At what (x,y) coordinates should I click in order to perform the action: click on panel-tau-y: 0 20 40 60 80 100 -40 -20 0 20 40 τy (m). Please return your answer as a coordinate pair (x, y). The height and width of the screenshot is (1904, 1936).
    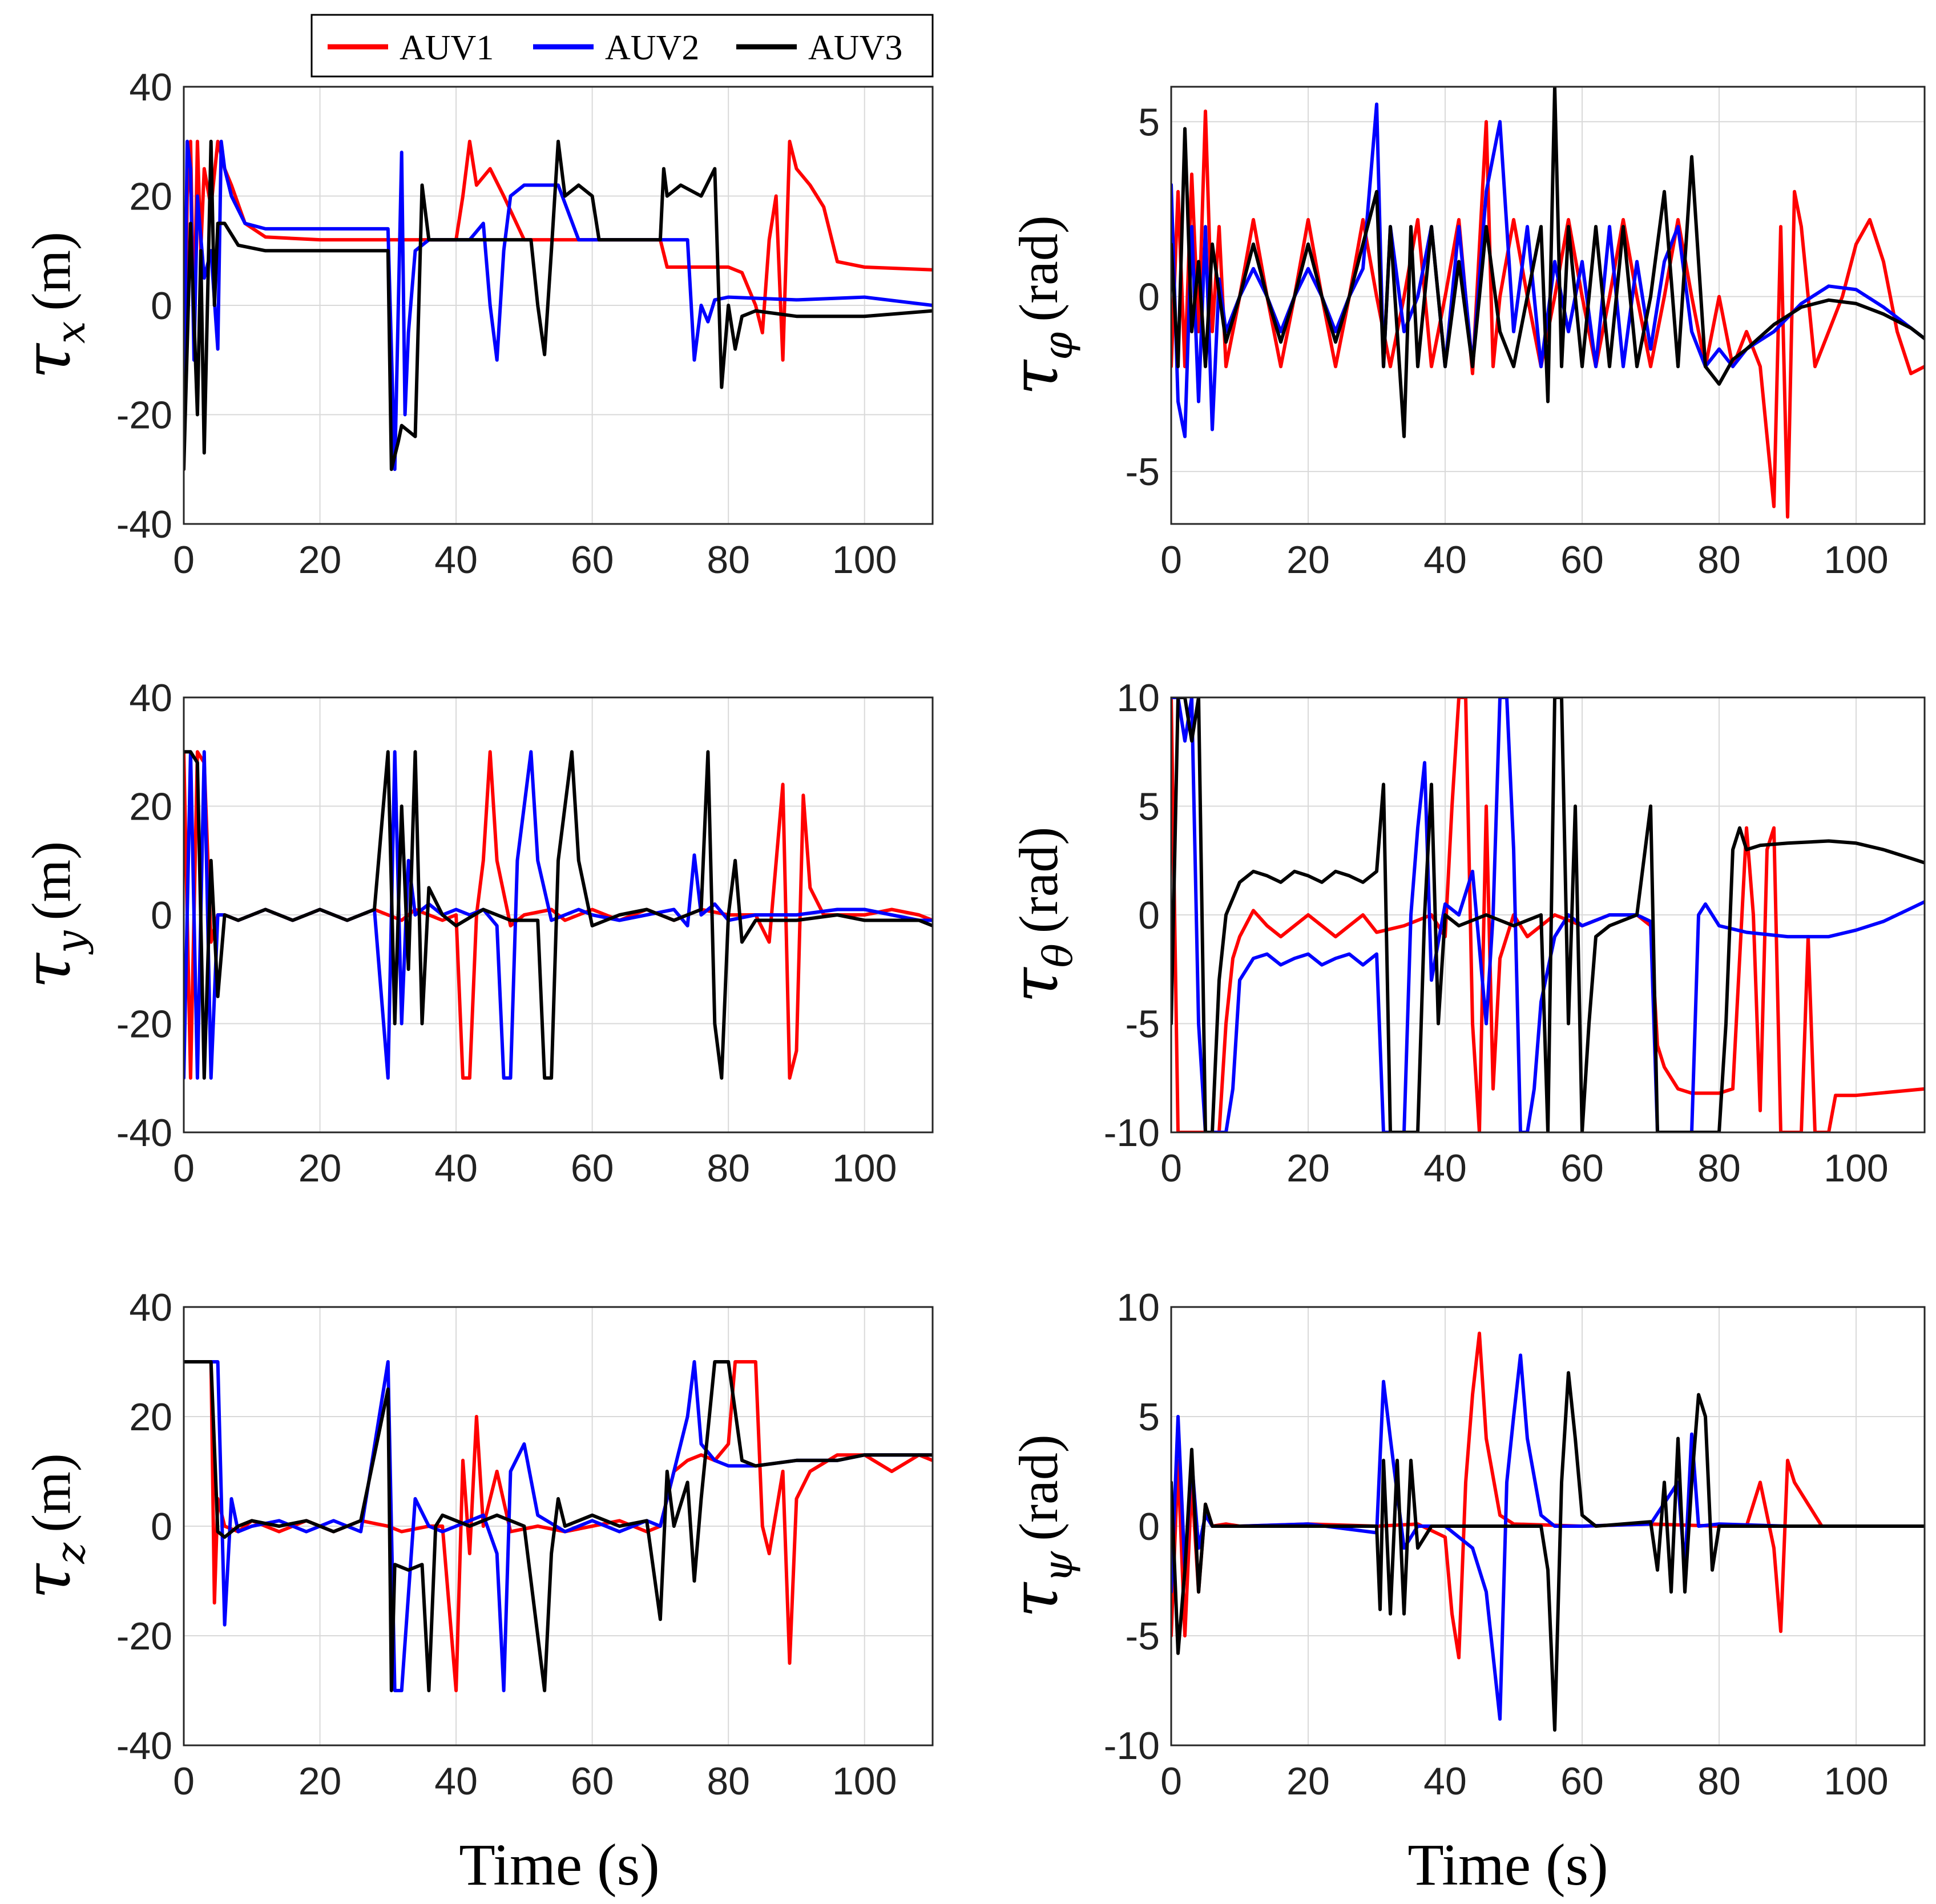
    Looking at the image, I should click on (473, 933).